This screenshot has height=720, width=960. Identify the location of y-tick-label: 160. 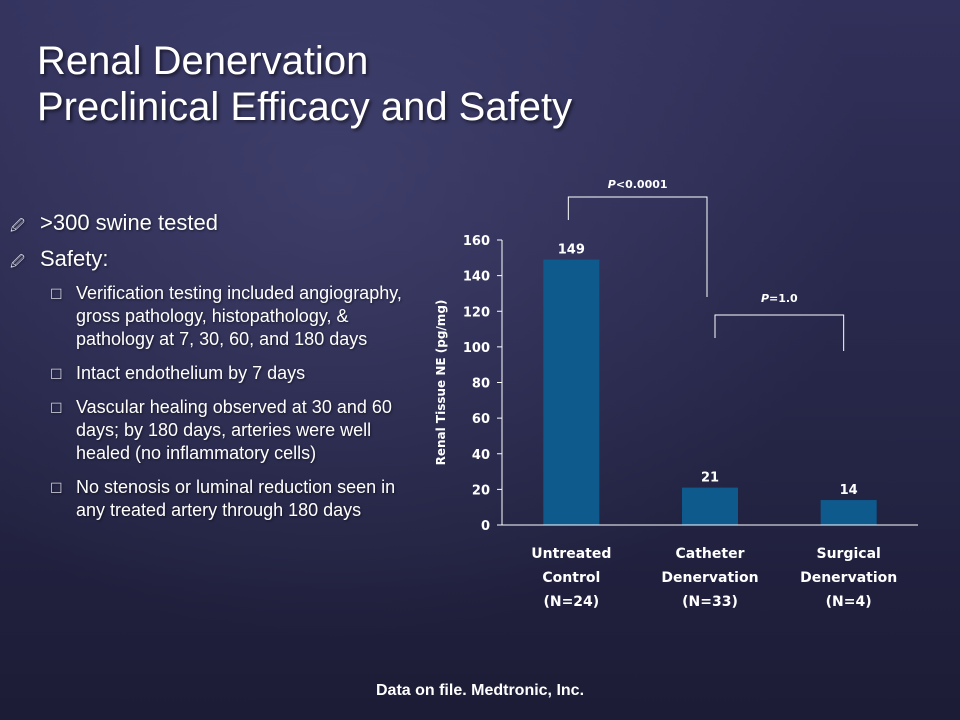
(476, 241).